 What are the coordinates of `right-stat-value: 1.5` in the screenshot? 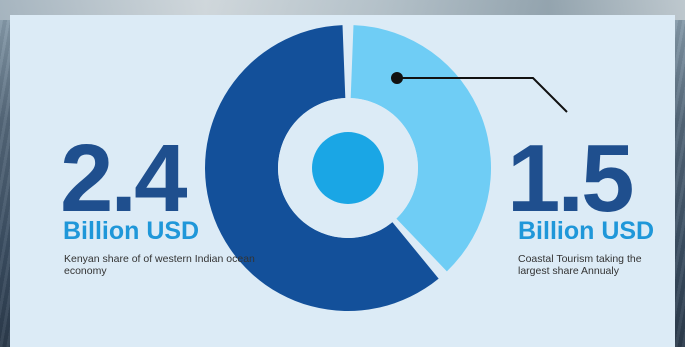 It's located at (570, 178).